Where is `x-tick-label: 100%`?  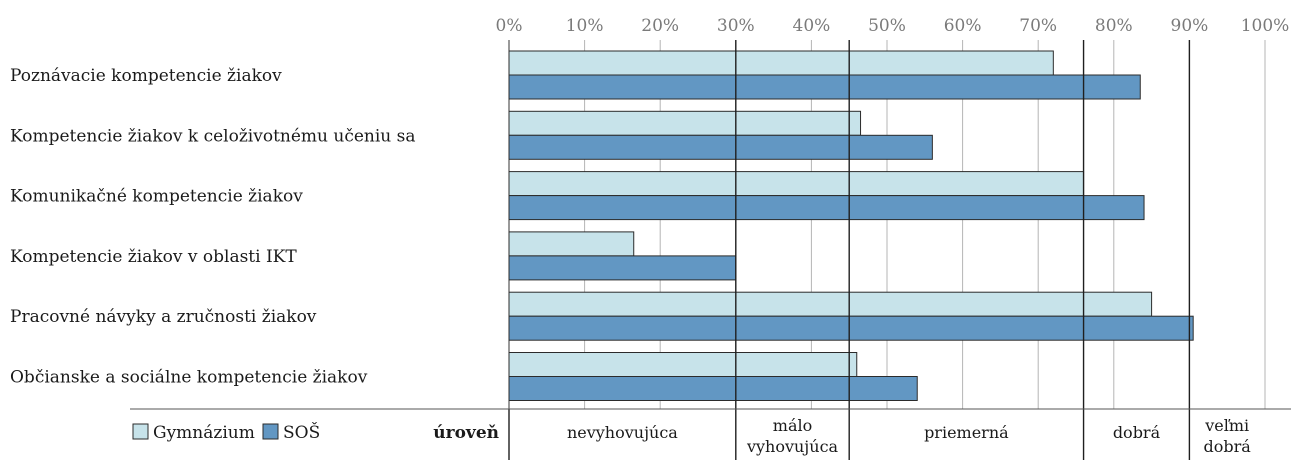
x-tick-label: 100% is located at coordinates (1265, 26).